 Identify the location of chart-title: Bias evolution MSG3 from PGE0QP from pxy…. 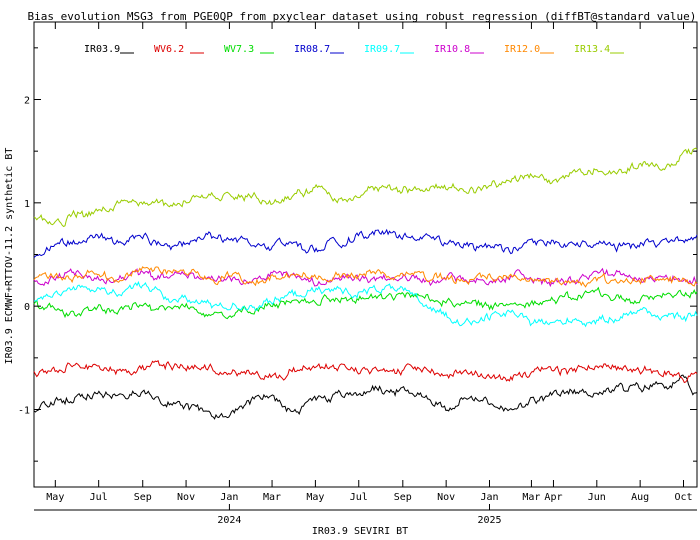
(362, 16).